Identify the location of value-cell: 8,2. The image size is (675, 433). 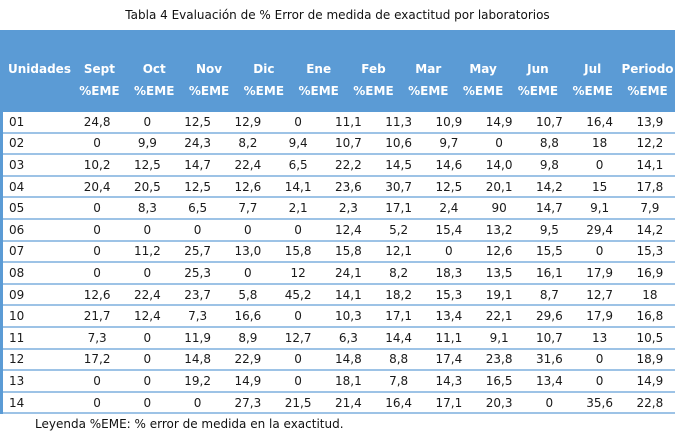
(248, 143).